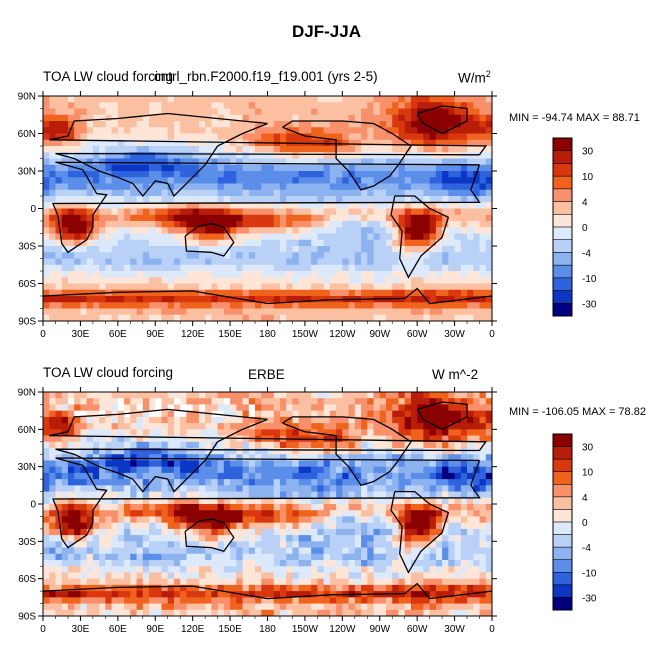 This screenshot has width=653, height=653. I want to click on y-tick-label: 30N, so click(27, 172).